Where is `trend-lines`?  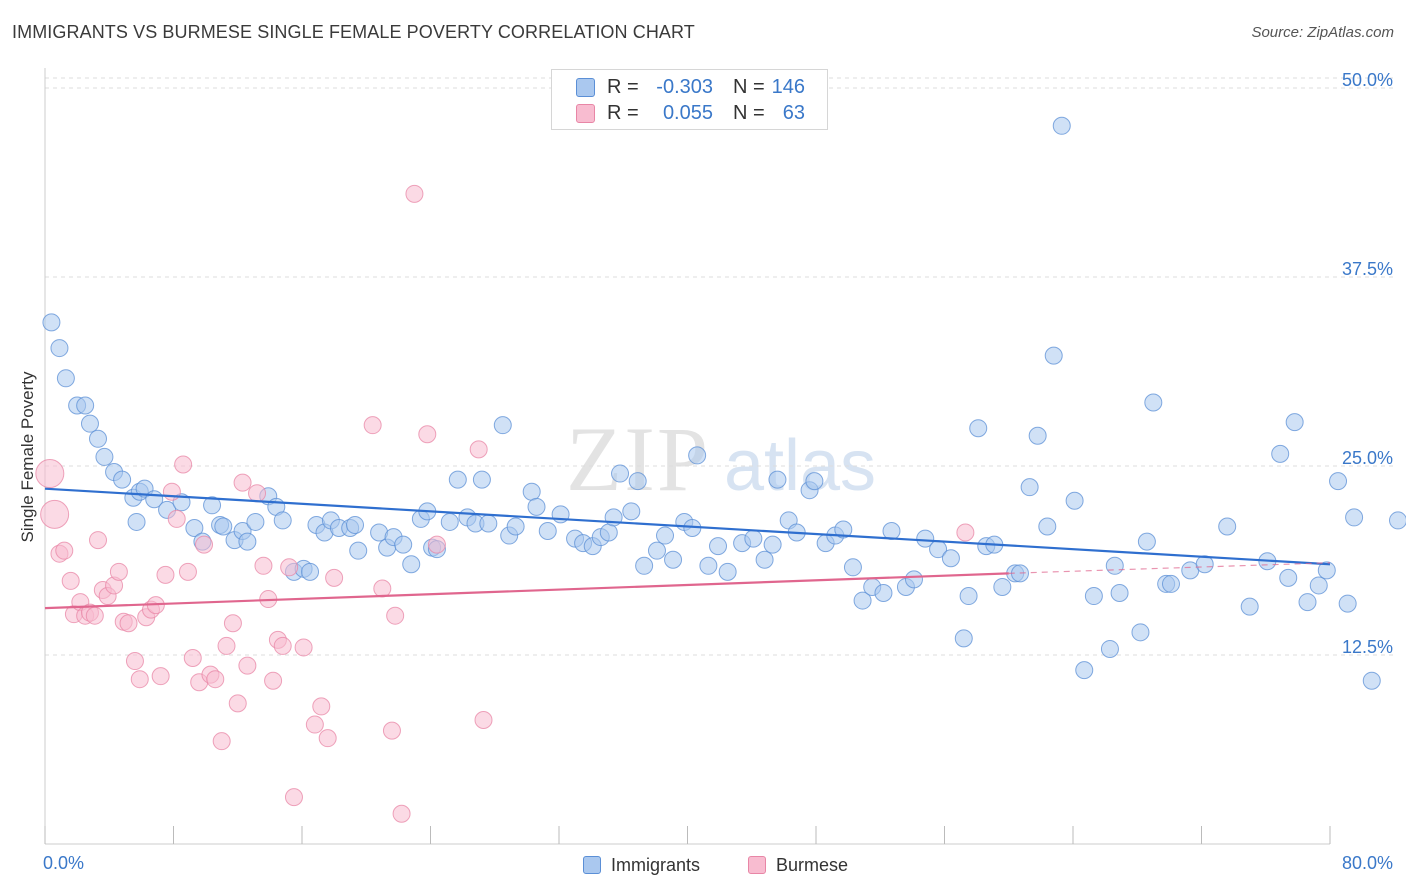
trend-lines is located at coordinates (687, 548).